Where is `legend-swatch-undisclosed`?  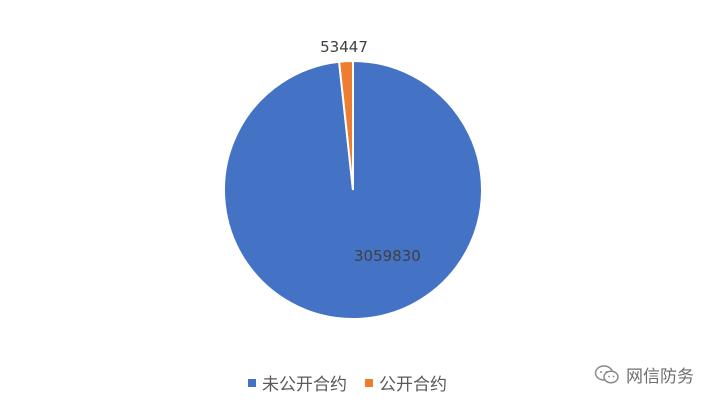
legend-swatch-undisclosed is located at coordinates (252, 382).